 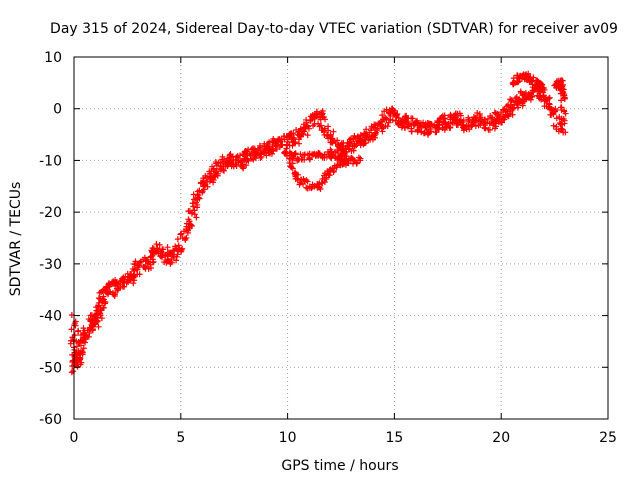 I want to click on x-tick-labels: 0 5 10 15 20 25, so click(x=343, y=438).